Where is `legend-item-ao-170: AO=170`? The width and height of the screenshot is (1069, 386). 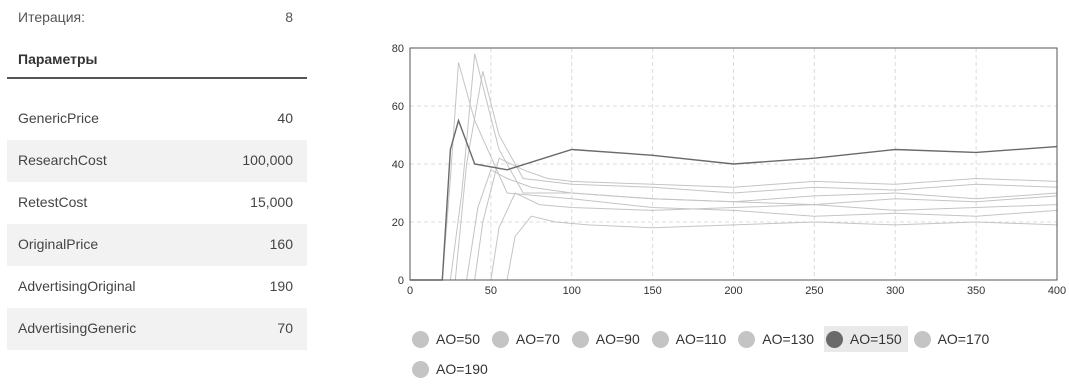 legend-item-ao-170: AO=170 is located at coordinates (954, 339).